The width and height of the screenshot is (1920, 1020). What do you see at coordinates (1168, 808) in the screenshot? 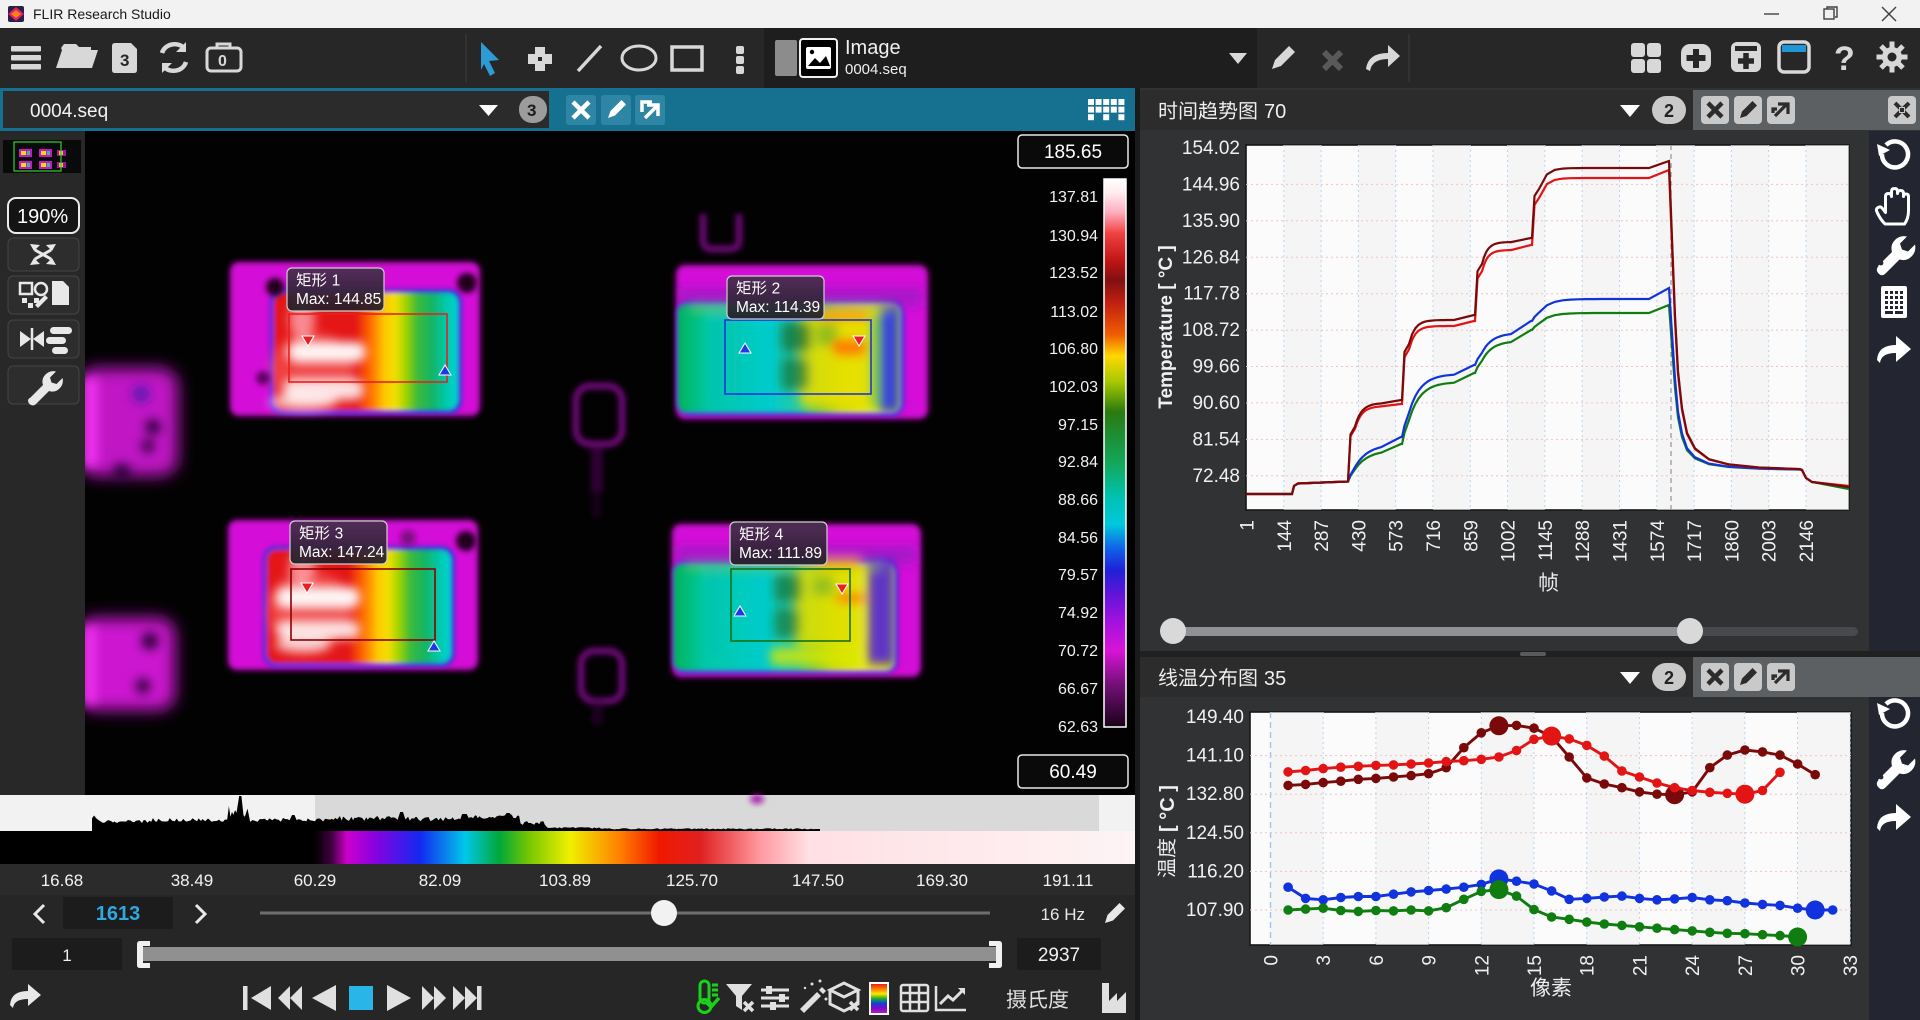
I see `svg-text: [ °C ]` at bounding box center [1168, 808].